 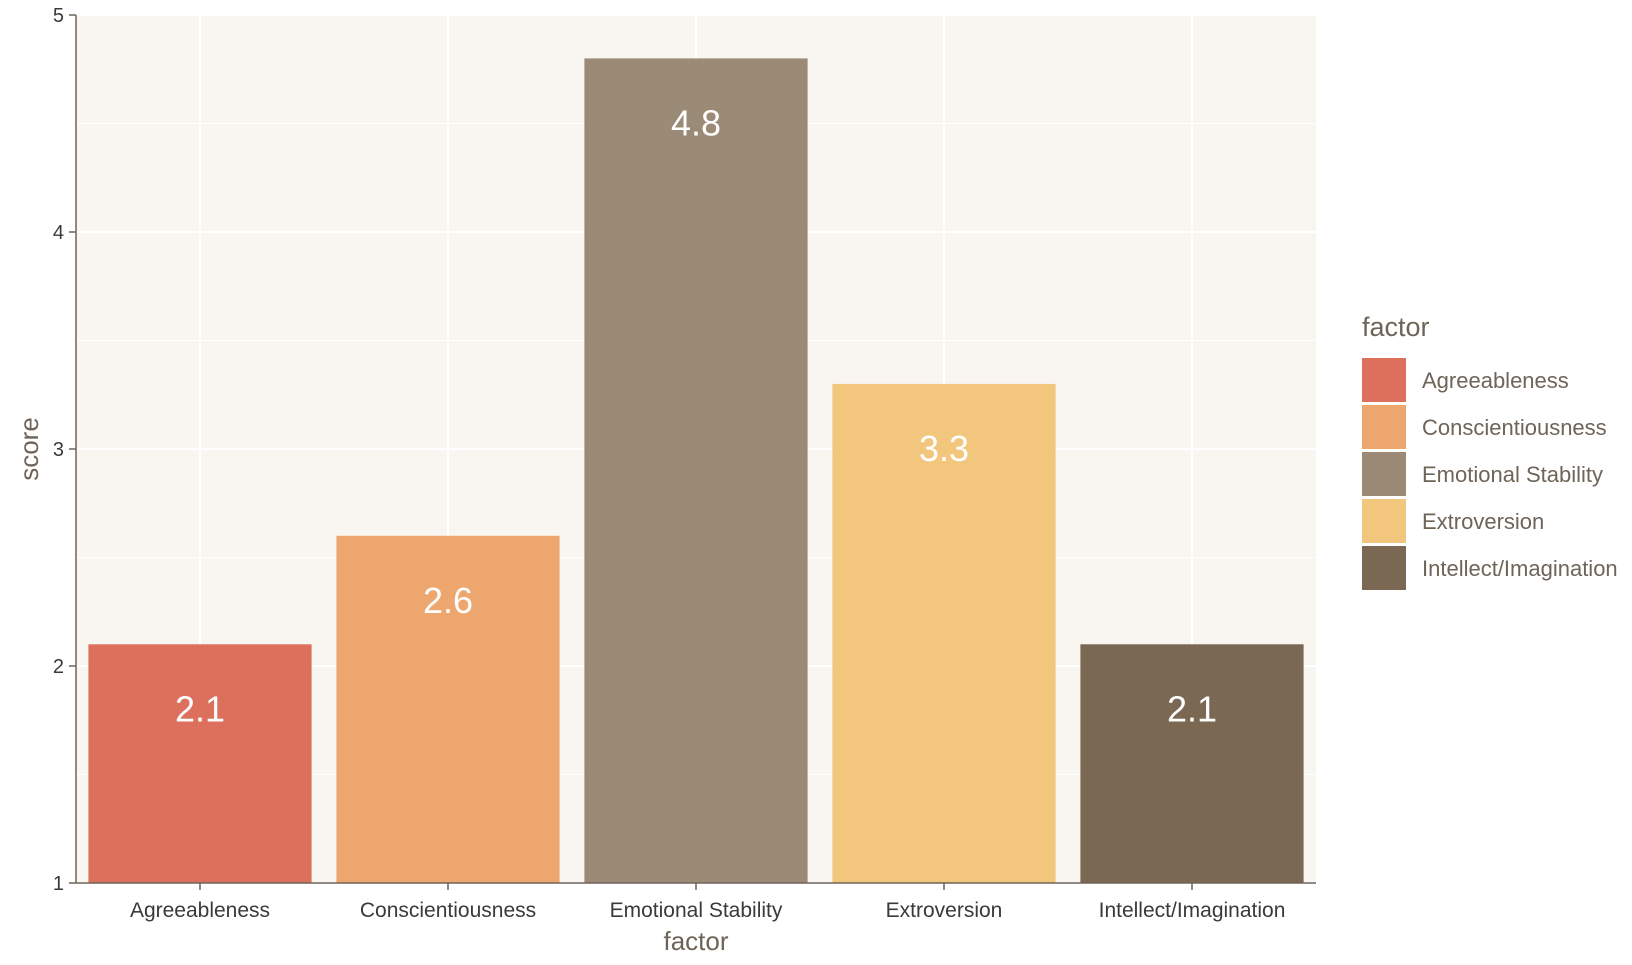 What do you see at coordinates (200, 763) in the screenshot?
I see `bar-agreeableness` at bounding box center [200, 763].